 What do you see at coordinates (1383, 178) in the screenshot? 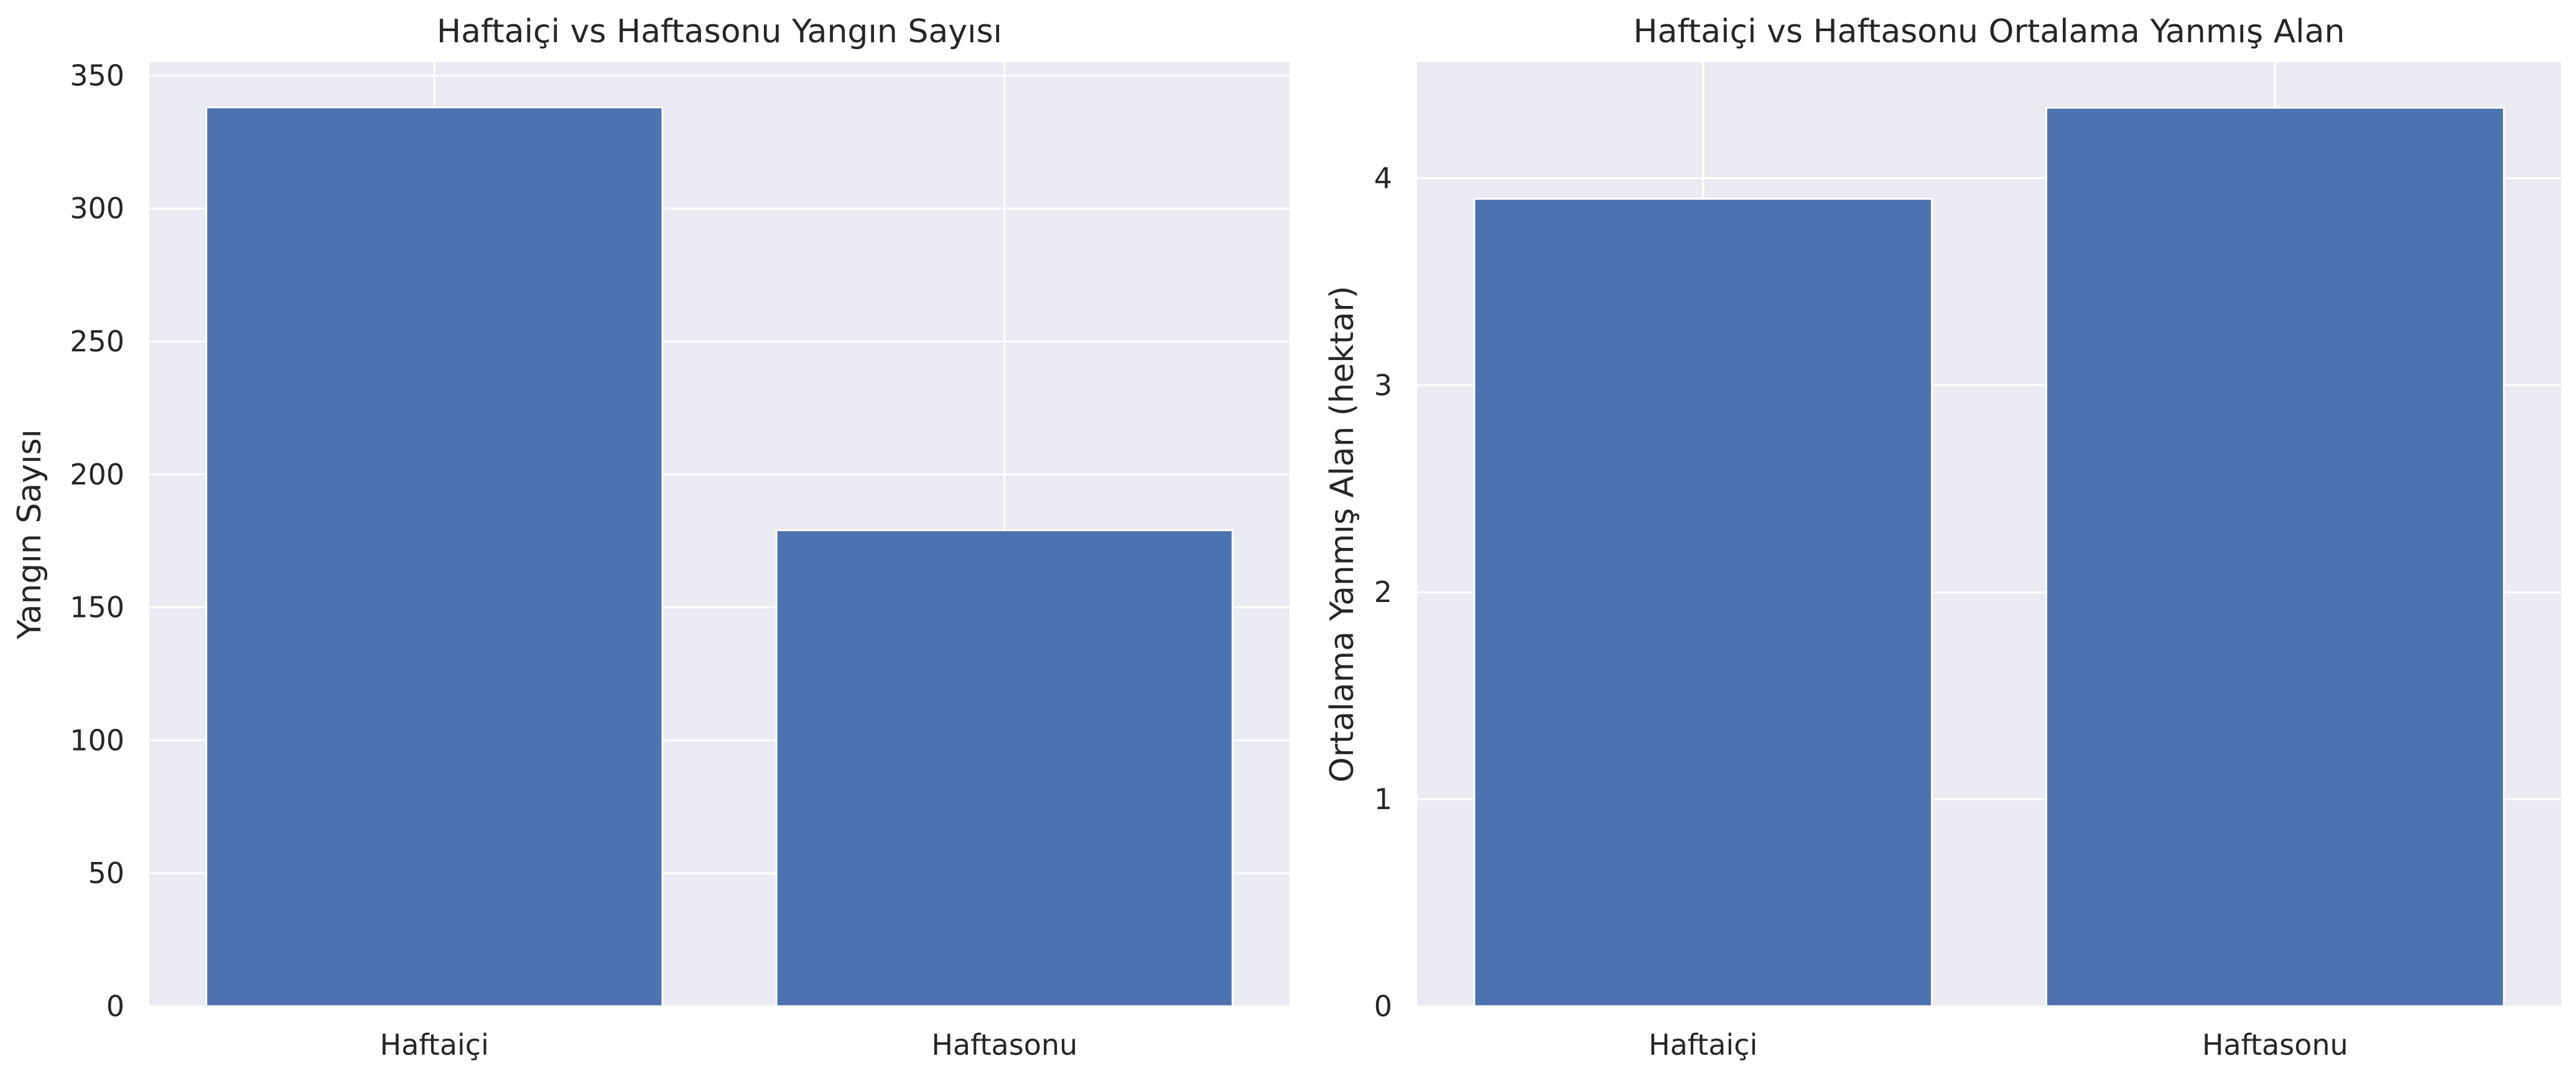
I see `y-tick-label: 4` at bounding box center [1383, 178].